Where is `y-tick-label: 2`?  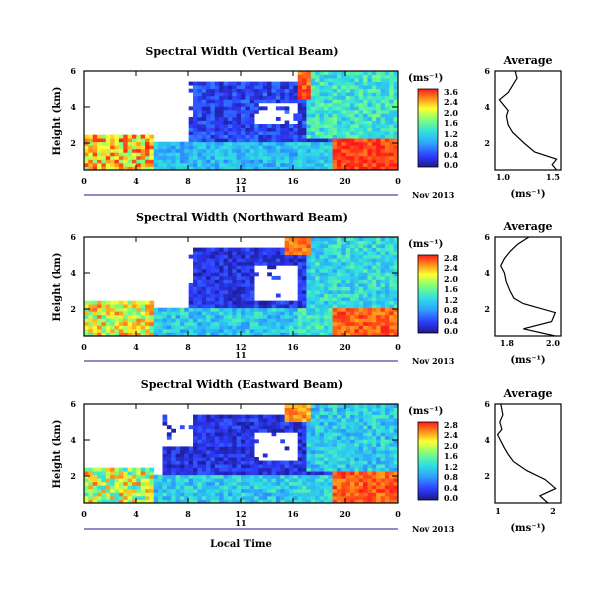
y-tick-label: 2 is located at coordinates (73, 476).